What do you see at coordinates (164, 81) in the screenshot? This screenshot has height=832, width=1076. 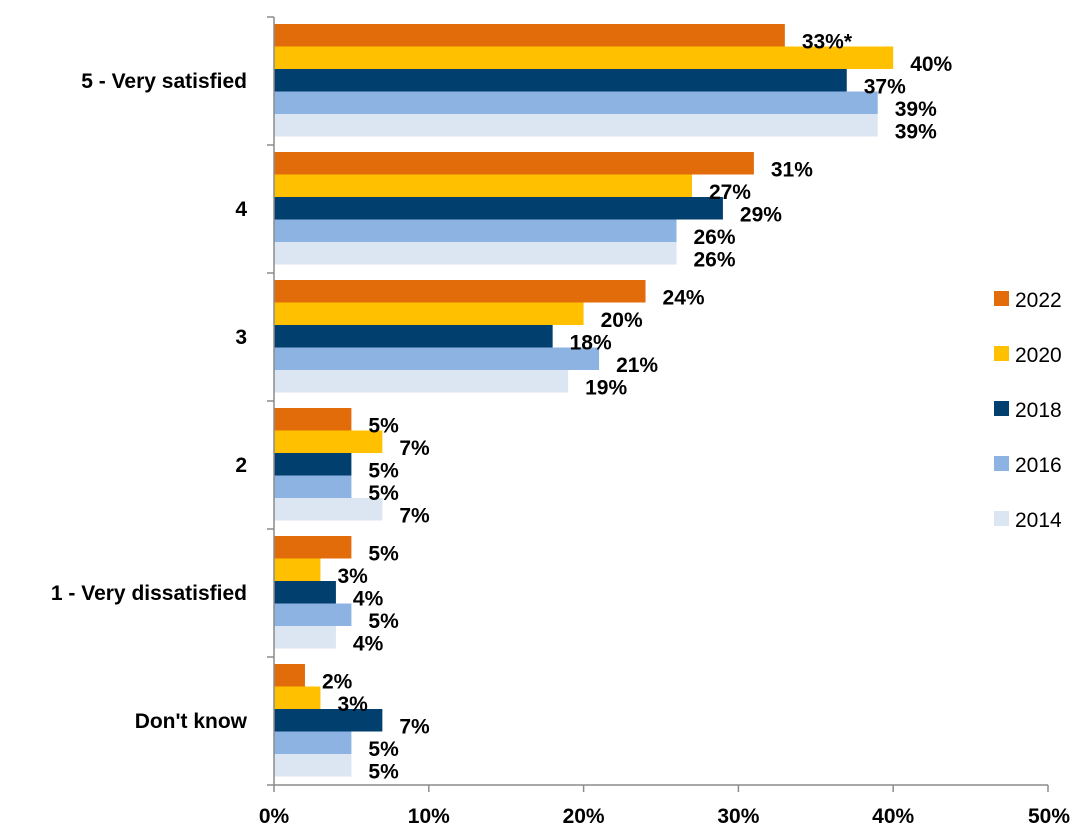 I see `category-label: 5 - Very satisfied` at bounding box center [164, 81].